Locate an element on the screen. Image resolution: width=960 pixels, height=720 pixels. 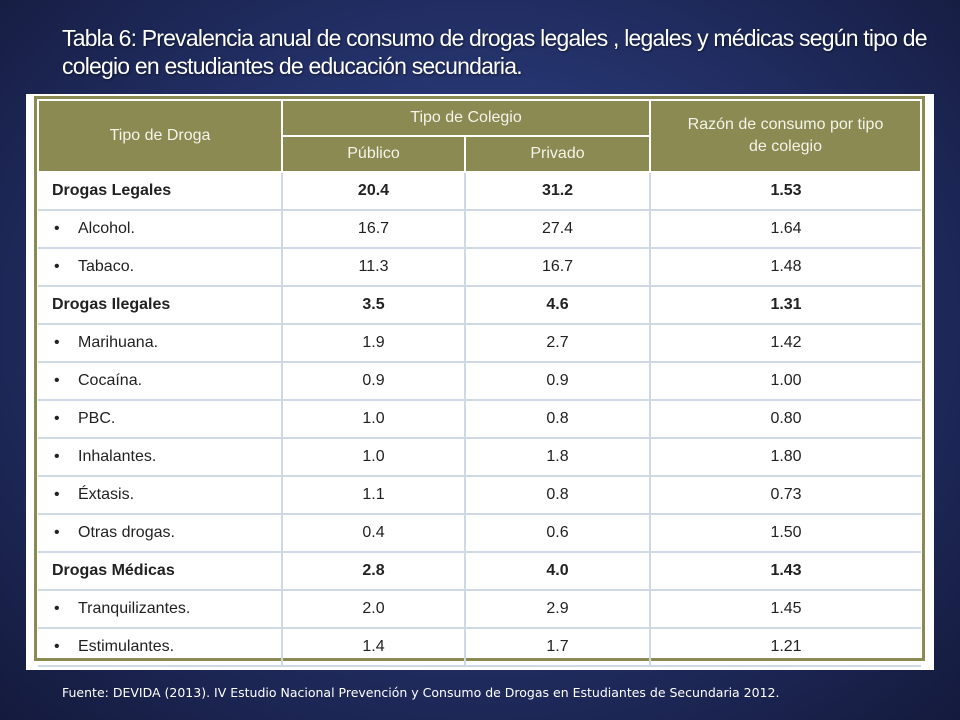
table-row: • PBC. 1.0 0.8 0.80 is located at coordinates (479, 419).